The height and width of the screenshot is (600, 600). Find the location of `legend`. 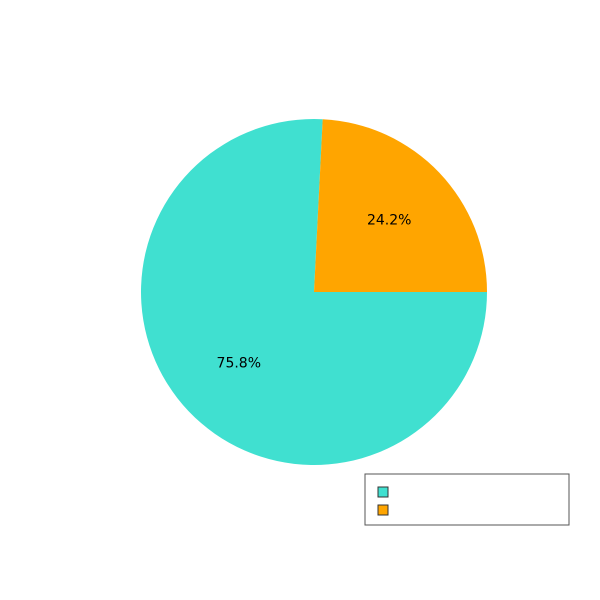

legend is located at coordinates (467, 499).